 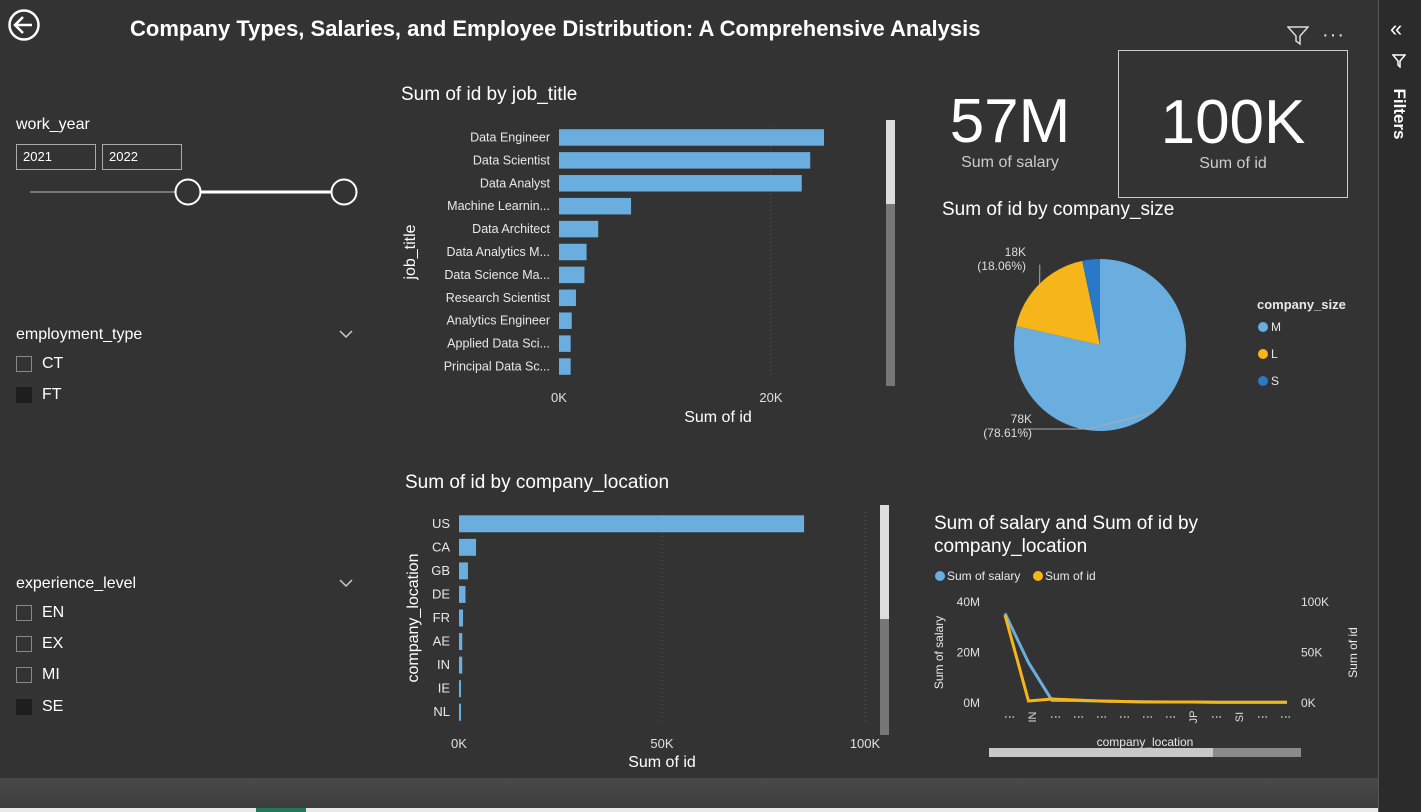 I want to click on category-label: GB, so click(x=440, y=570).